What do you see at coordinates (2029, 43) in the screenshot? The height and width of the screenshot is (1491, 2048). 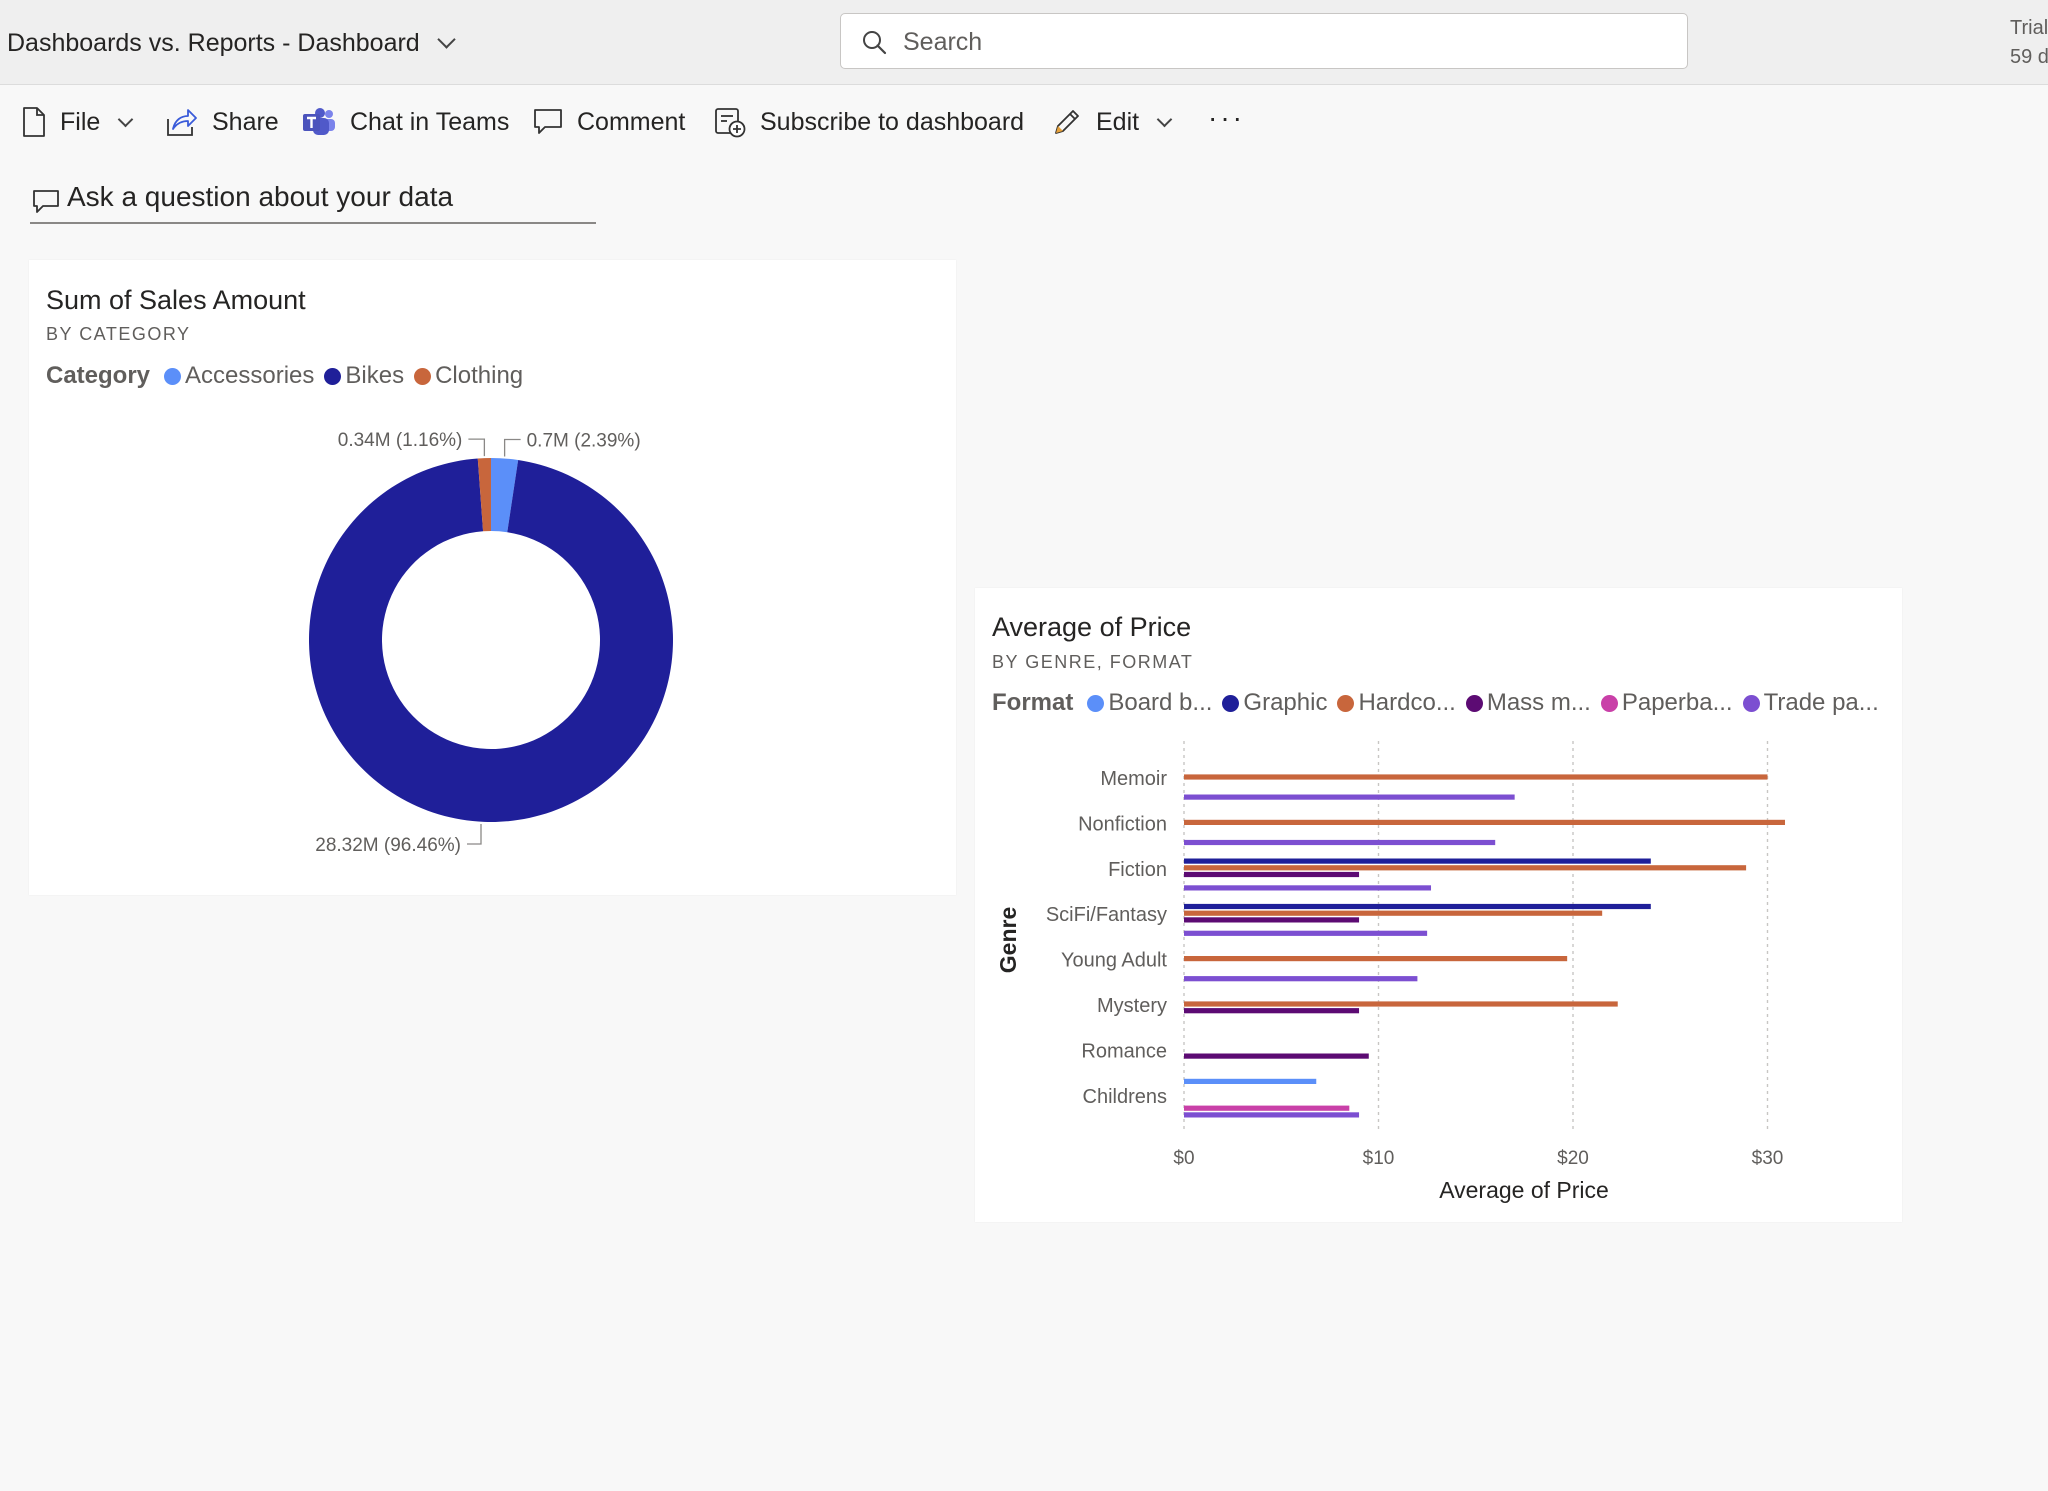 I see `trial-status: Trial 59 d` at bounding box center [2029, 43].